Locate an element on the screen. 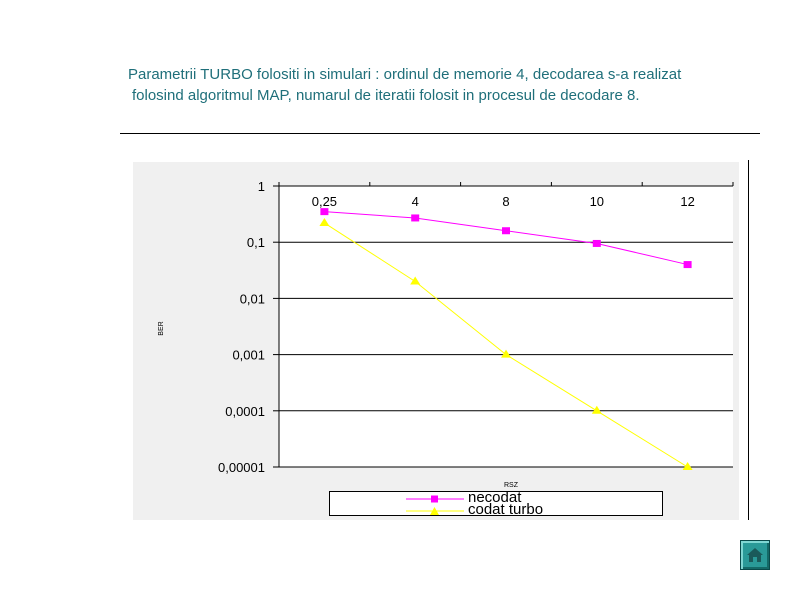 This screenshot has width=800, height=600. legend-label-codat-turbo: codat turbo is located at coordinates (506, 509).